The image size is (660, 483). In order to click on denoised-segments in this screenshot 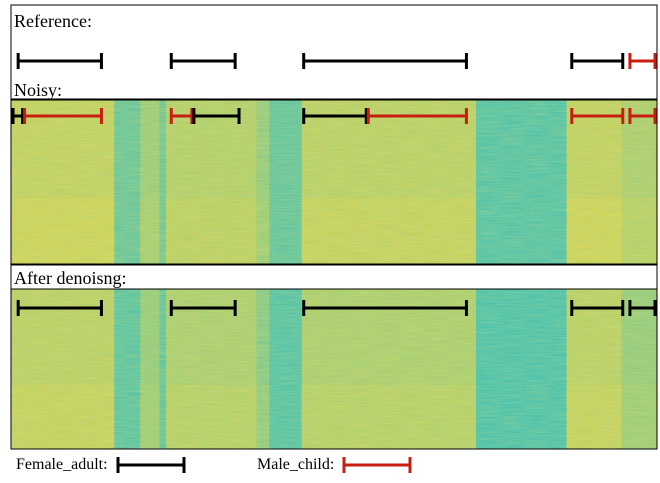, I will do `click(336, 308)`.